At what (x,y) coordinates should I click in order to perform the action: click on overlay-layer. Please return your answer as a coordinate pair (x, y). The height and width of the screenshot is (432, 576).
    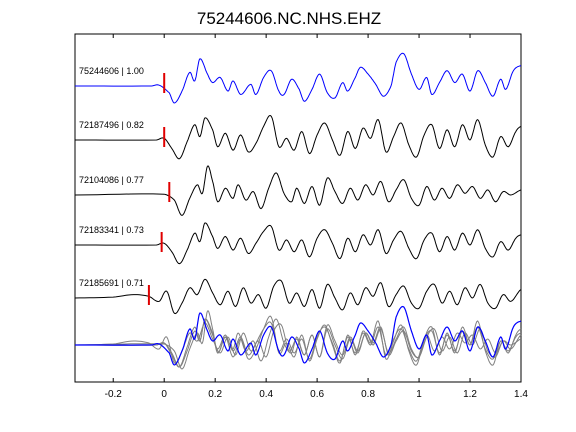
    Looking at the image, I should click on (298, 337).